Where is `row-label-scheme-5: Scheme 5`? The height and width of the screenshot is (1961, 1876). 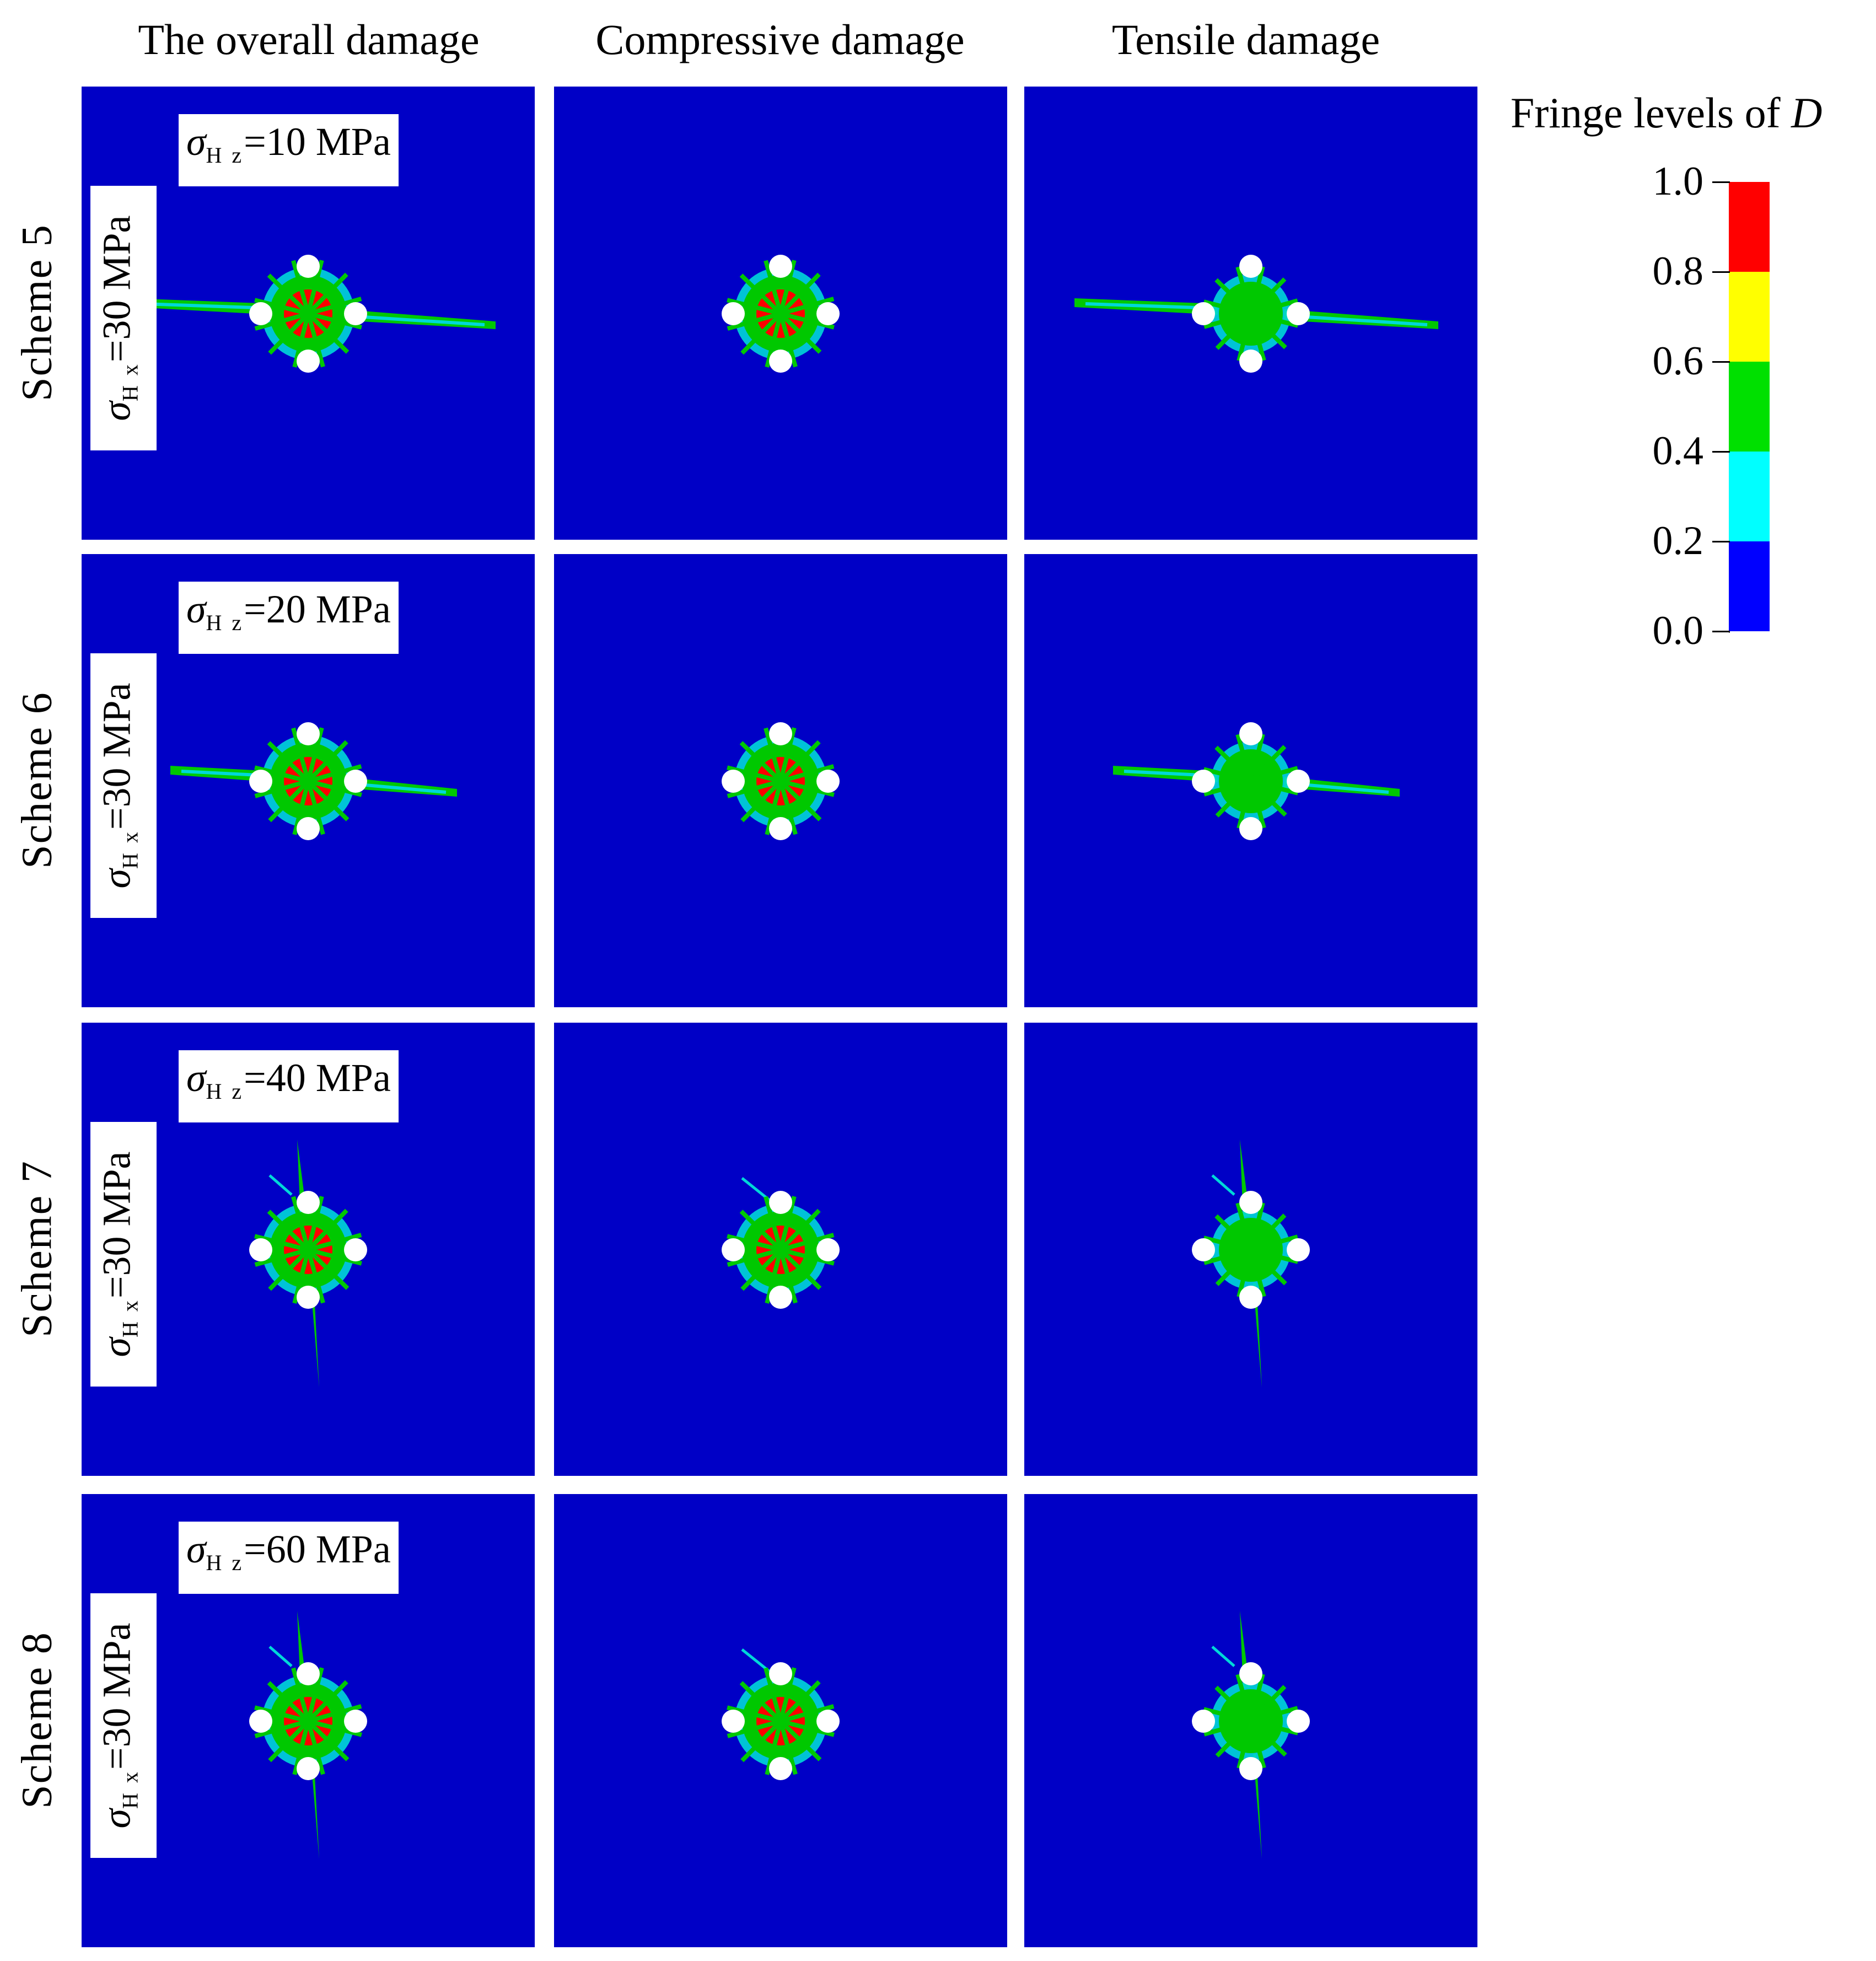
row-label-scheme-5: Scheme 5 is located at coordinates (37, 312).